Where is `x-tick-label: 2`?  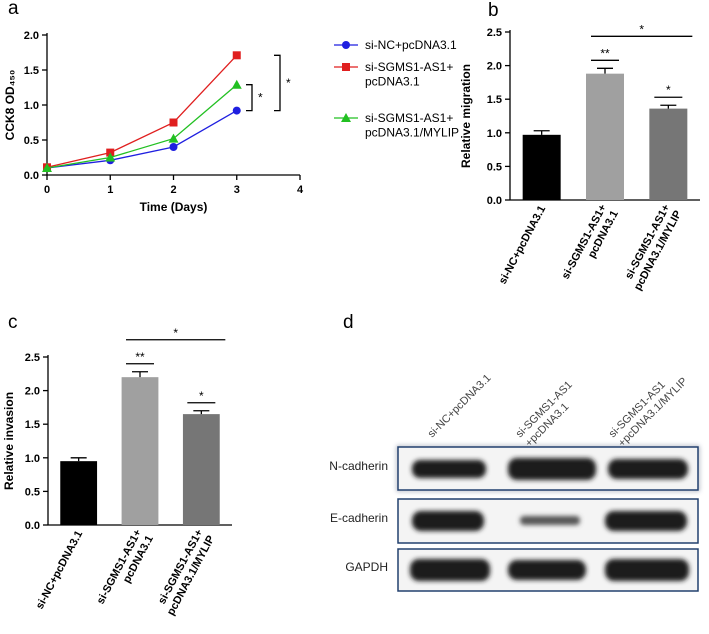 x-tick-label: 2 is located at coordinates (173, 190).